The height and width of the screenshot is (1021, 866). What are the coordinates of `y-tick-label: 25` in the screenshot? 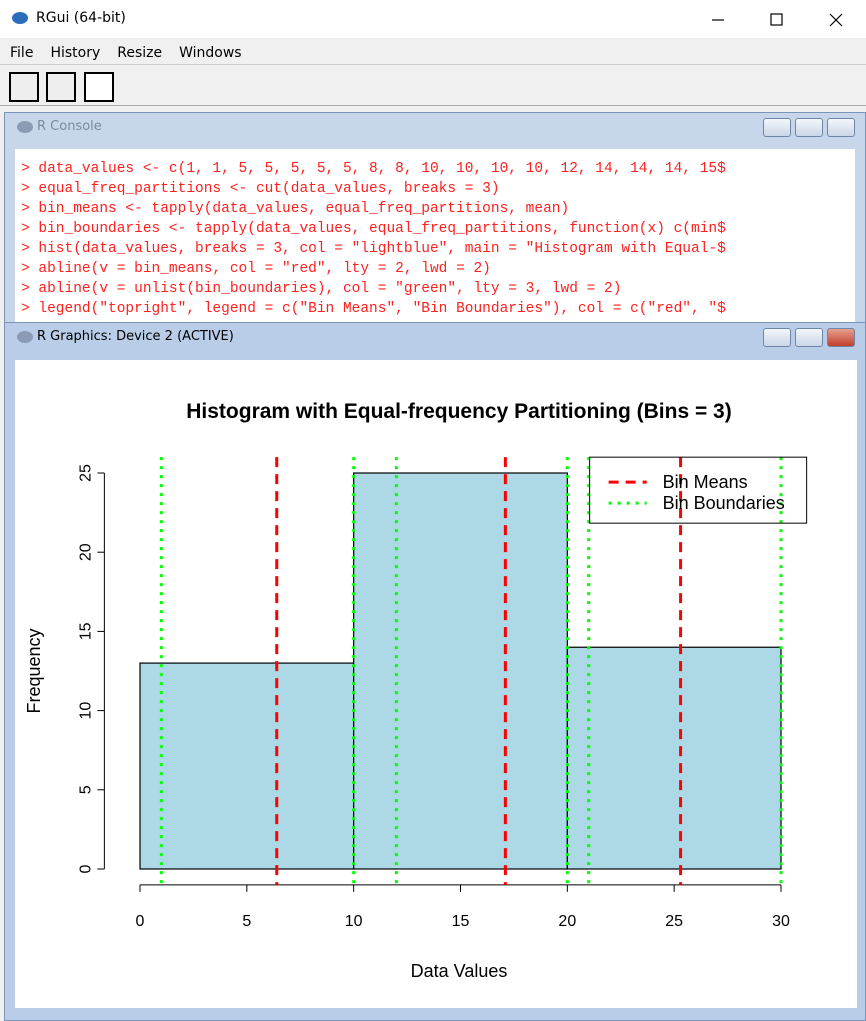 It's located at (85, 473).